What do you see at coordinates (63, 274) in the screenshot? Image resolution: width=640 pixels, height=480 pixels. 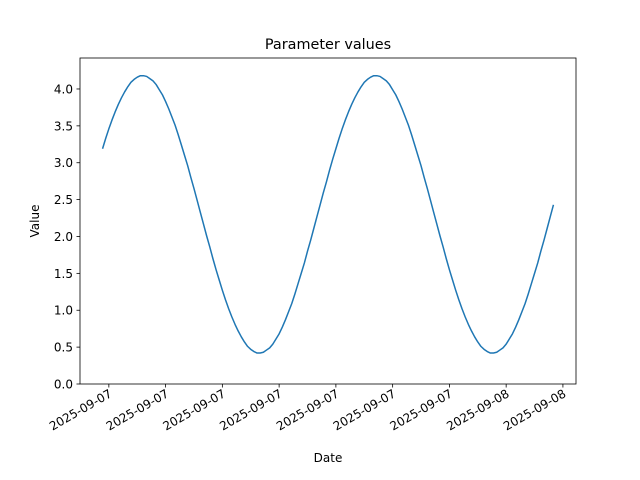 I see `y-tick-label: 1.5` at bounding box center [63, 274].